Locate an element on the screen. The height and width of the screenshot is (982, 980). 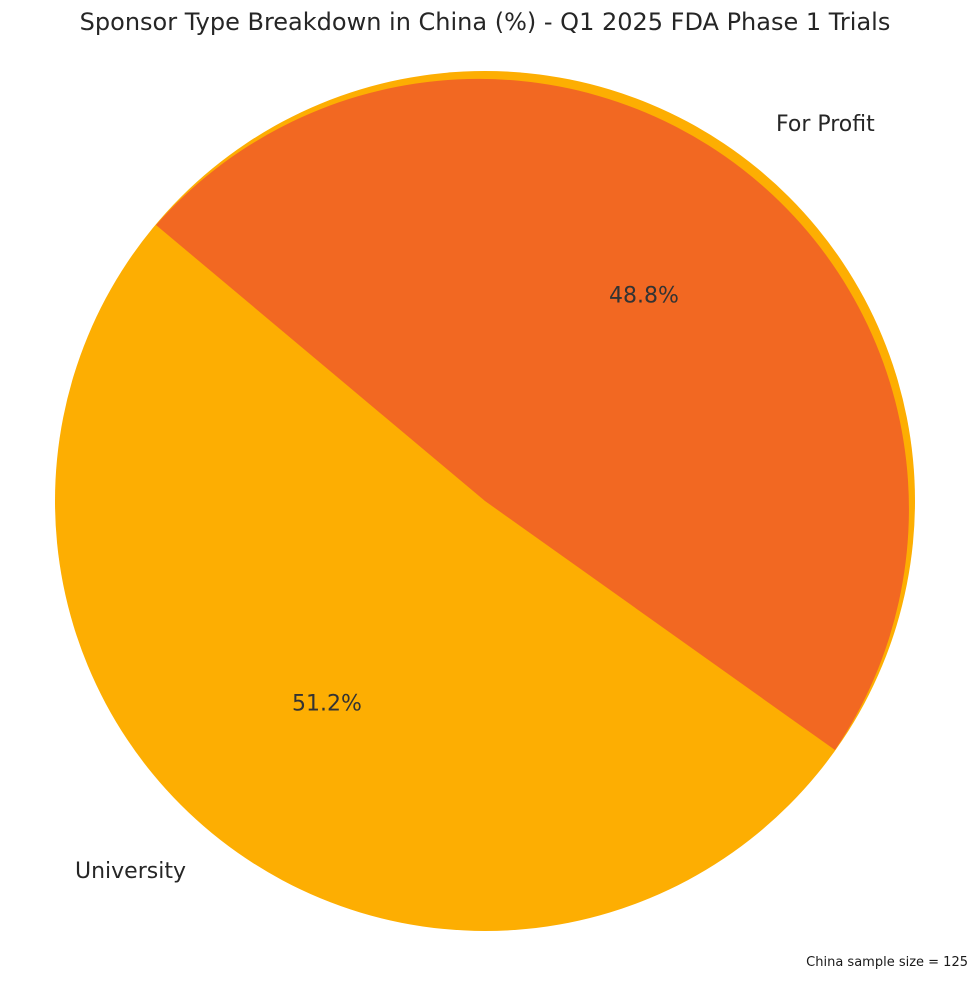
sample-size-note: China sample size = 125 is located at coordinates (887, 962).